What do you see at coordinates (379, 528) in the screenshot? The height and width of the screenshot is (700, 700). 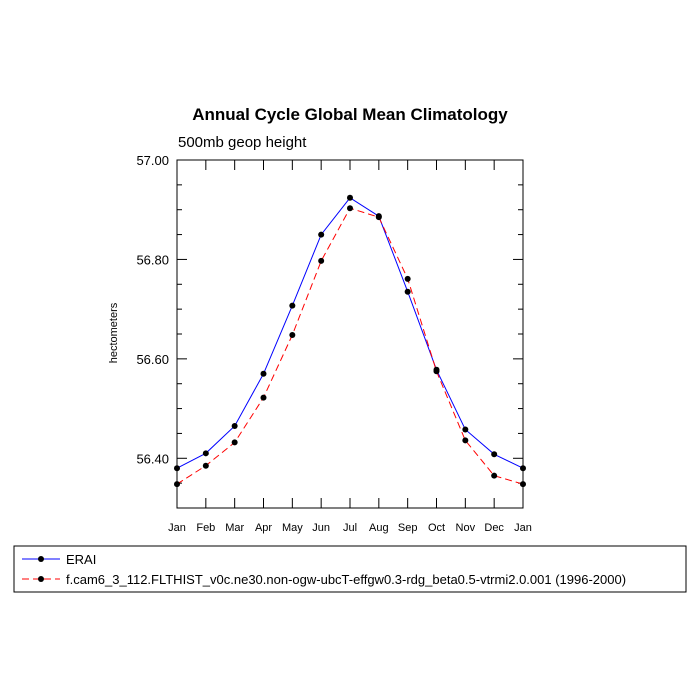 I see `x-tick-label: Aug` at bounding box center [379, 528].